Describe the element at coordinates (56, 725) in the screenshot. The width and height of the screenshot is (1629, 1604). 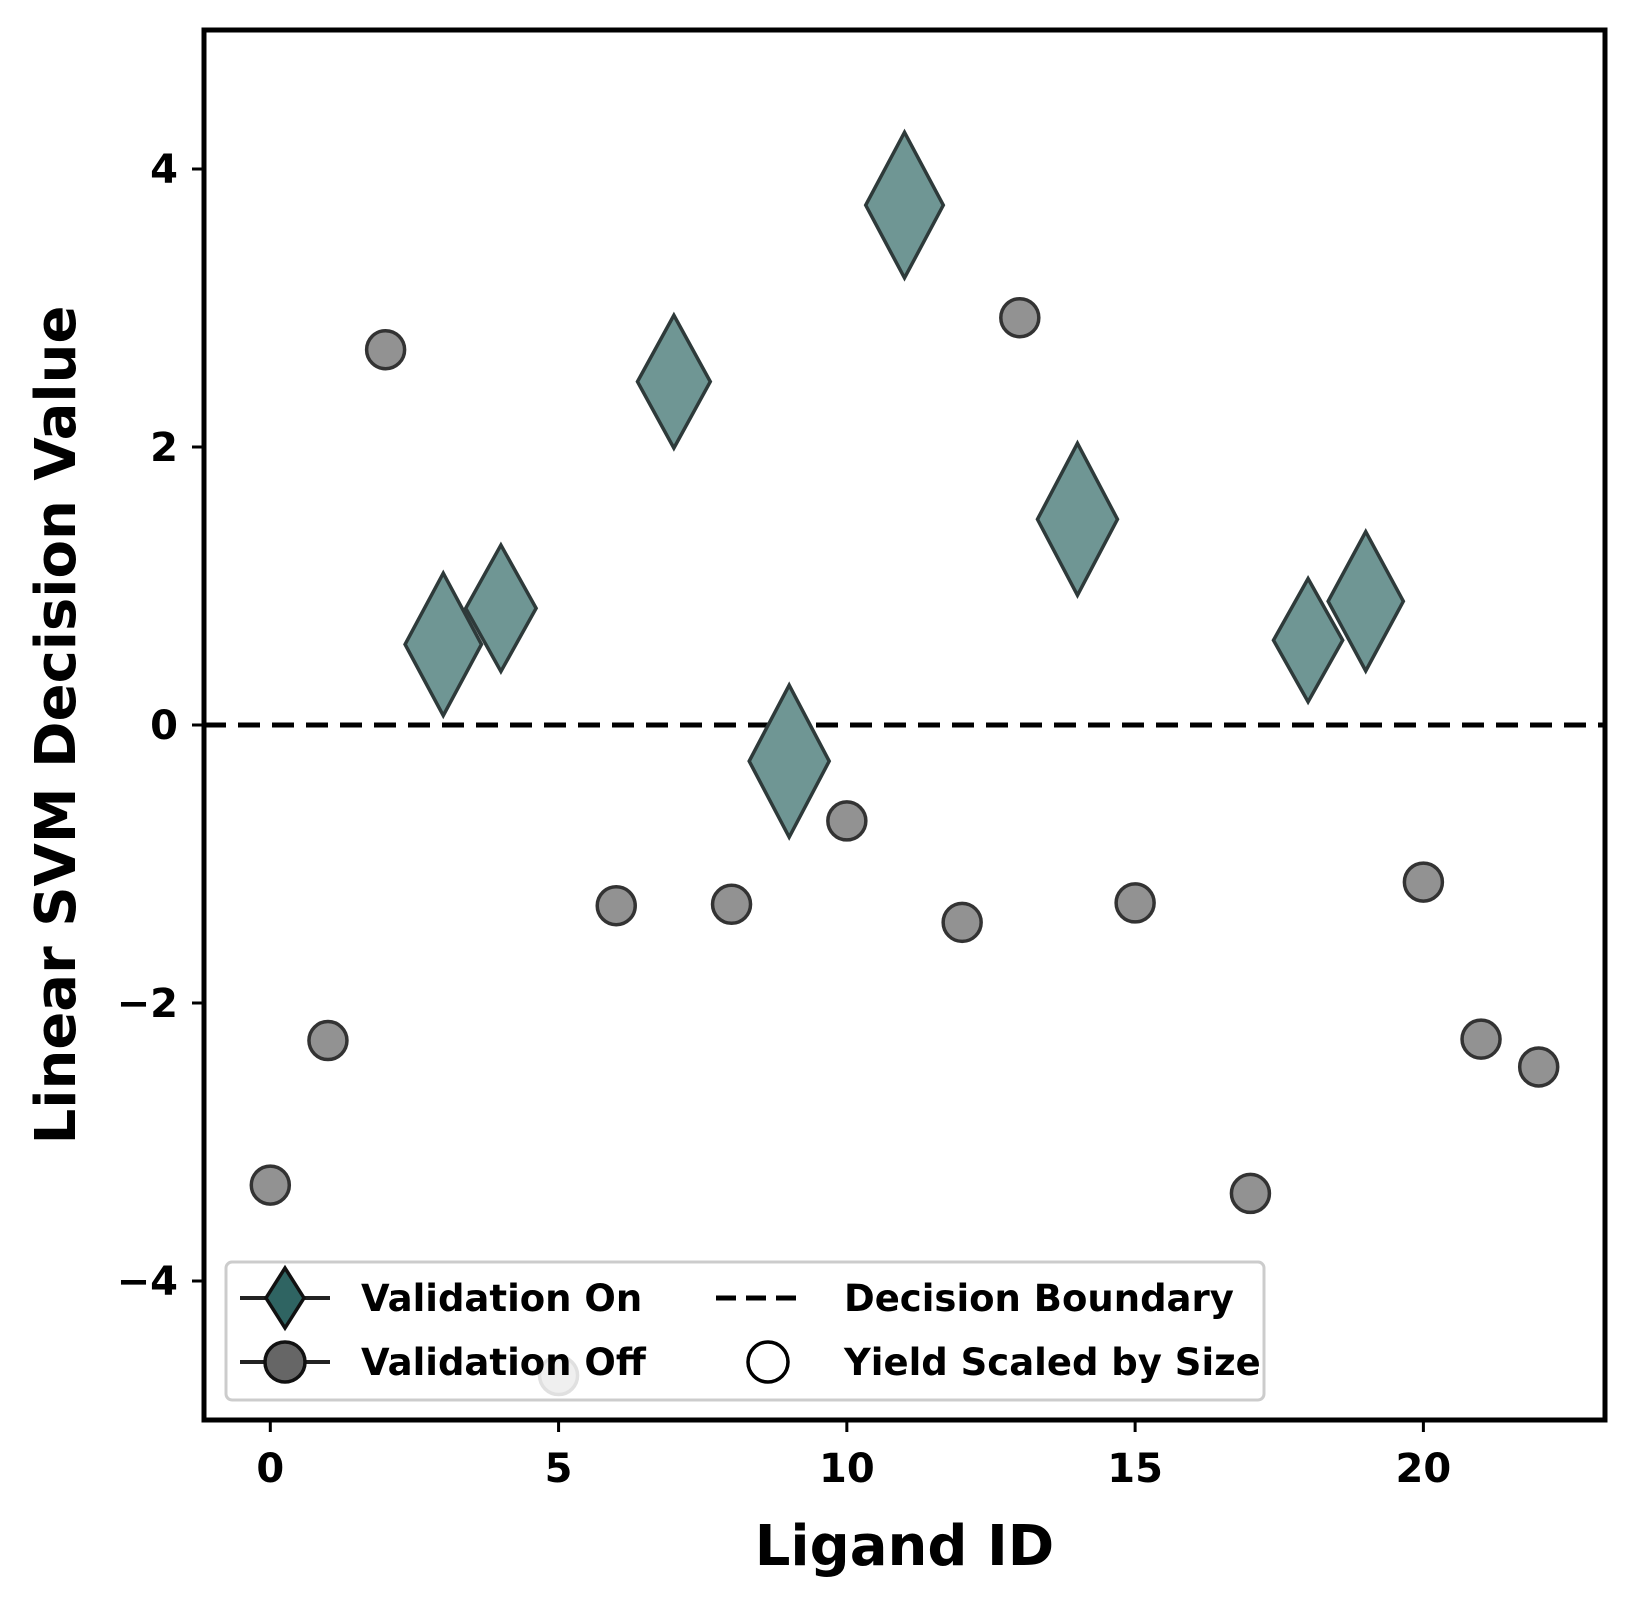
I see `y-axis-label: Linear SVM Decision Value` at that location.